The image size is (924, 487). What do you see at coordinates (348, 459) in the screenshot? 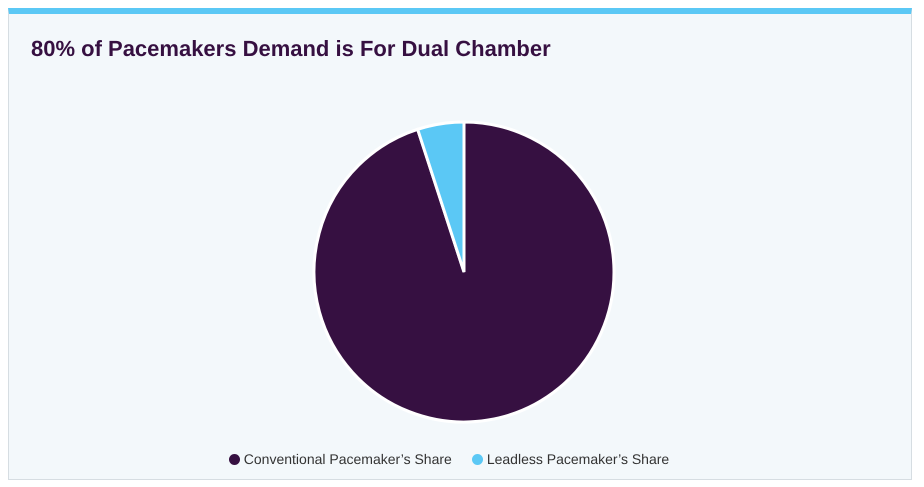
I see `legend-label: Conventional Pacemaker’s Share` at bounding box center [348, 459].